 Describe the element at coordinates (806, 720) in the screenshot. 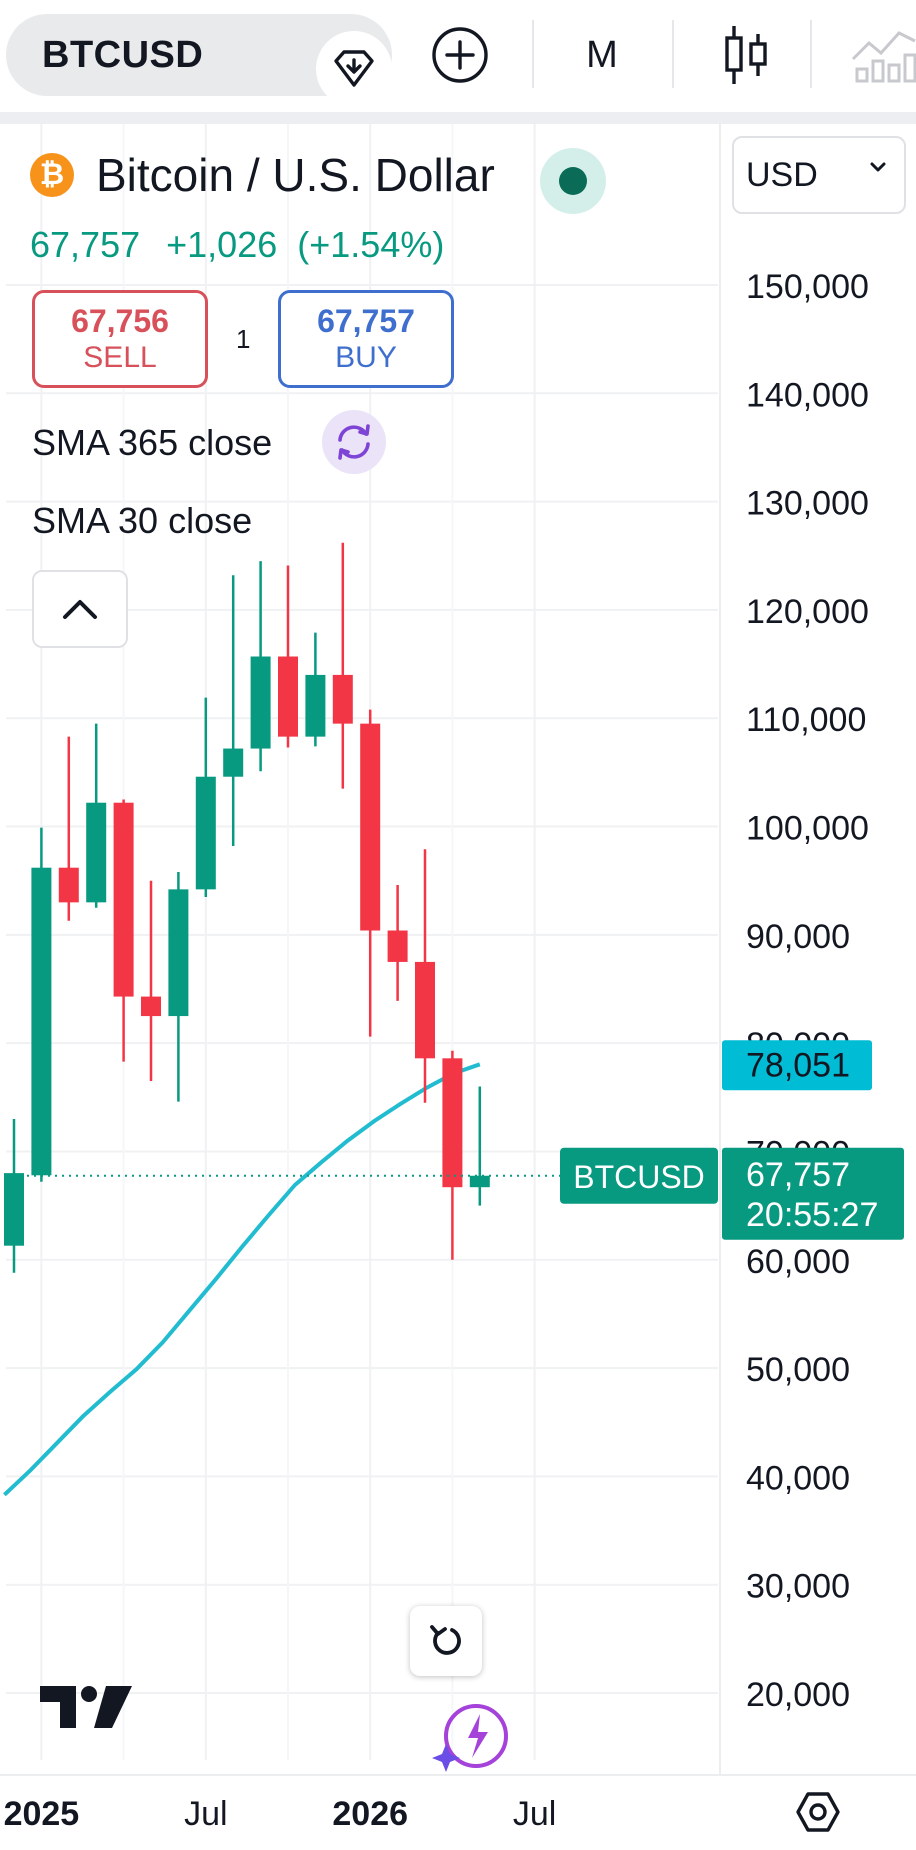

I see `y-tick-label: 110,000` at that location.